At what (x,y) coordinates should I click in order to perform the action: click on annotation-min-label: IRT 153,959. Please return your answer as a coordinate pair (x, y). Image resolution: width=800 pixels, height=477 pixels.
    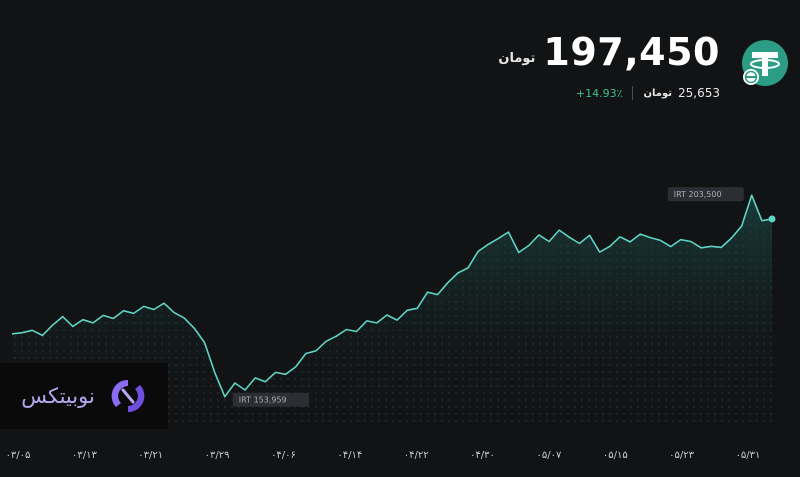
    Looking at the image, I should click on (263, 400).